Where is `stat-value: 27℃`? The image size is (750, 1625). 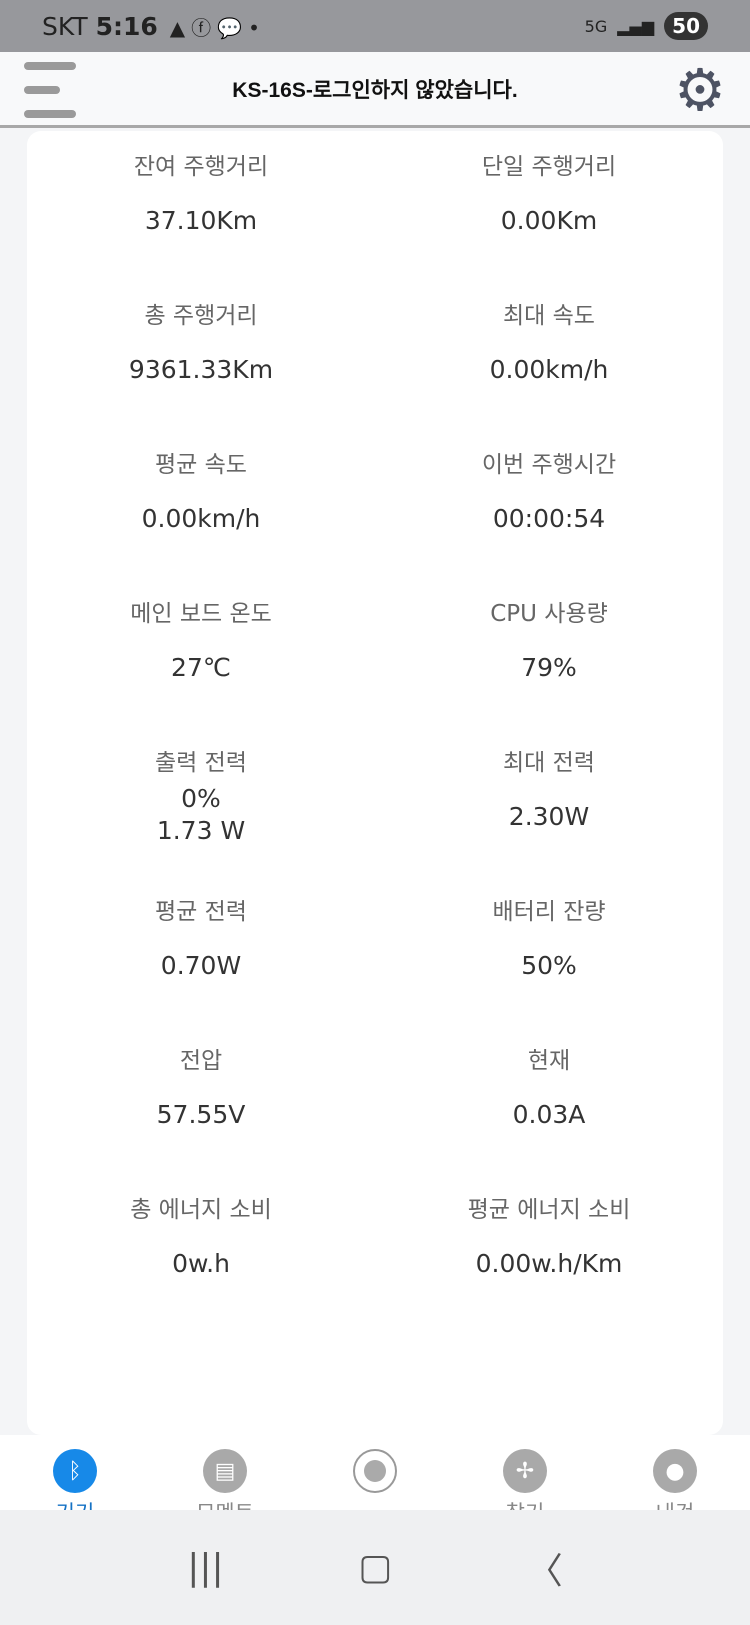
stat-value: 27℃ is located at coordinates (201, 667).